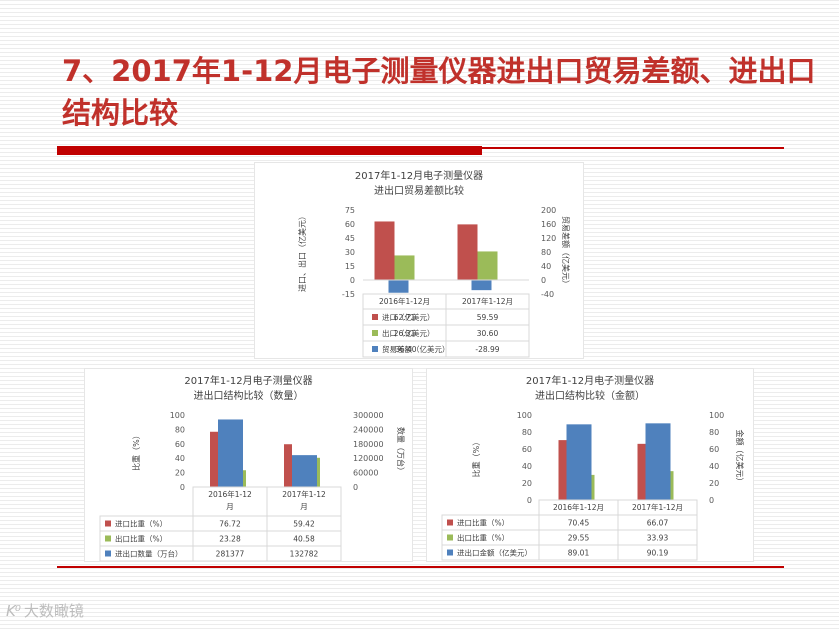 This screenshot has width=839, height=629. I want to click on data-label: 26.31, so click(405, 333).